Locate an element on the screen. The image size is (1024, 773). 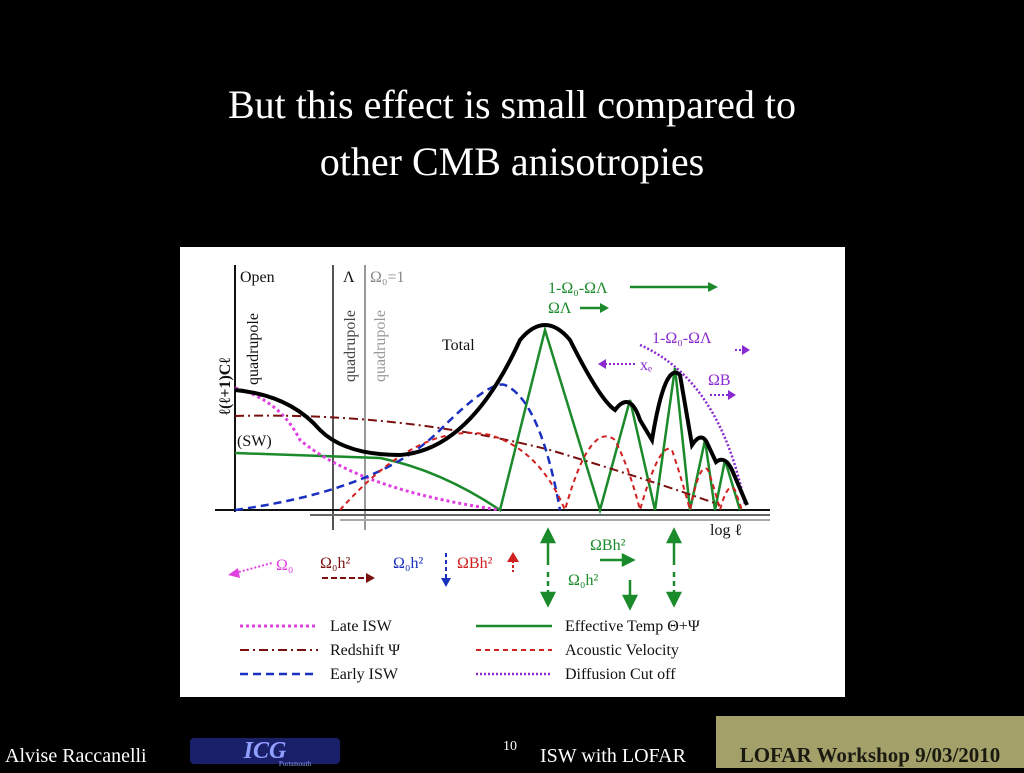
lambda-label: Λ is located at coordinates (349, 277).